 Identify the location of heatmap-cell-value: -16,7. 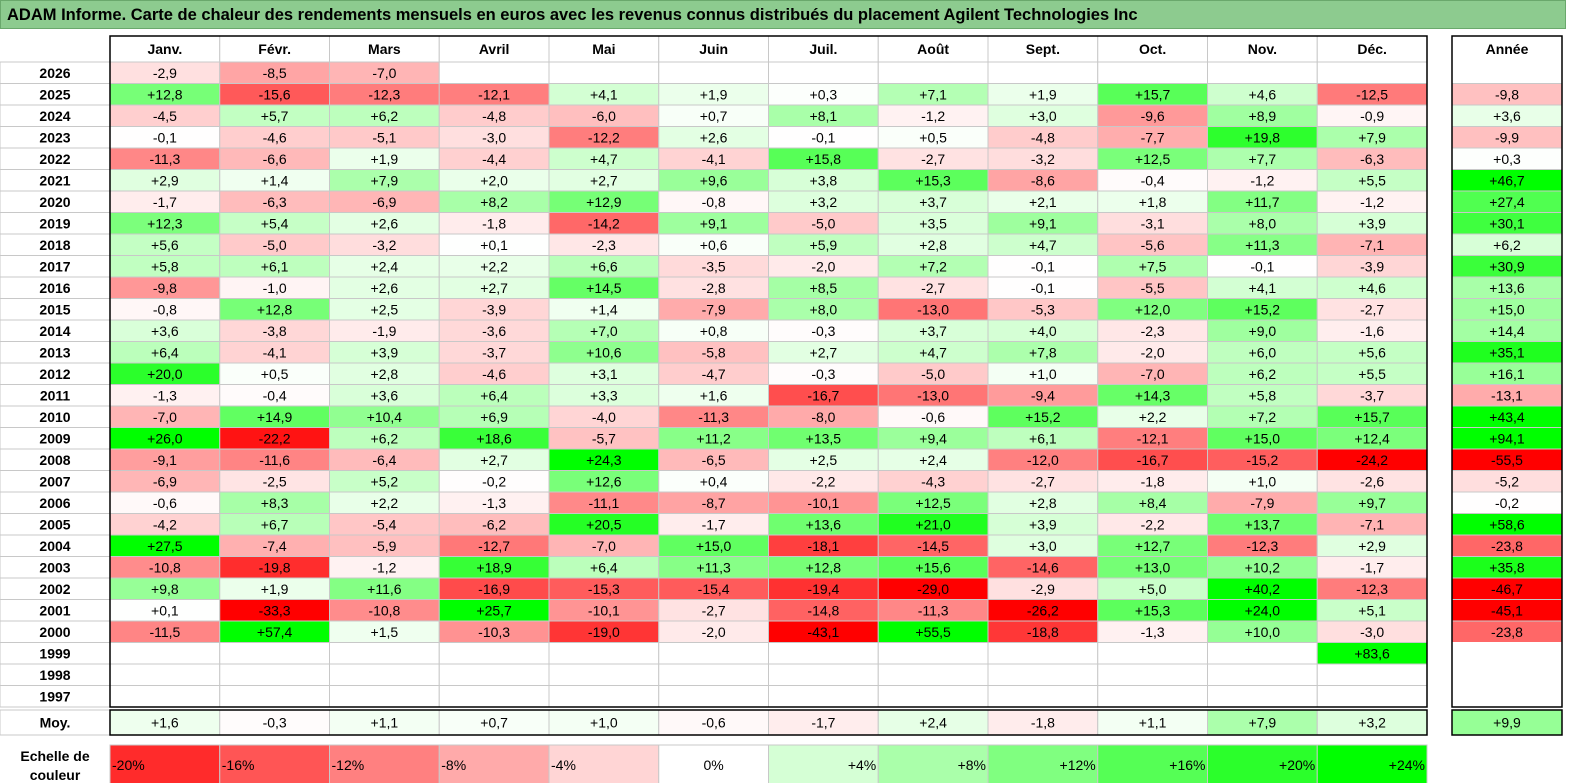
(1153, 460).